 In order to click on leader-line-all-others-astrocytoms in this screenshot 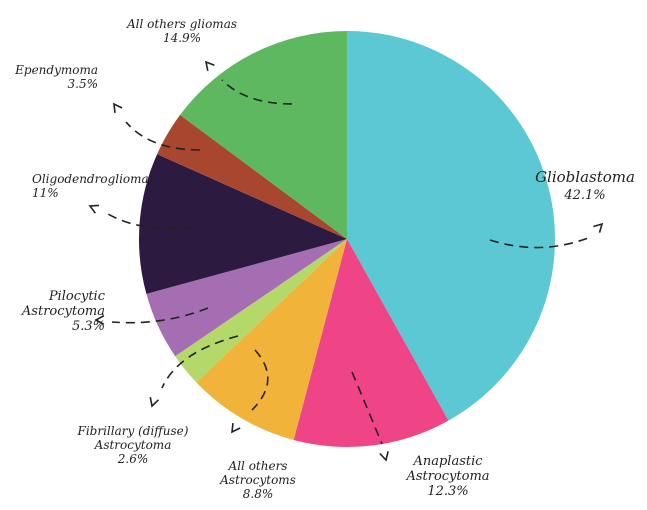, I will do `click(260, 380)`.